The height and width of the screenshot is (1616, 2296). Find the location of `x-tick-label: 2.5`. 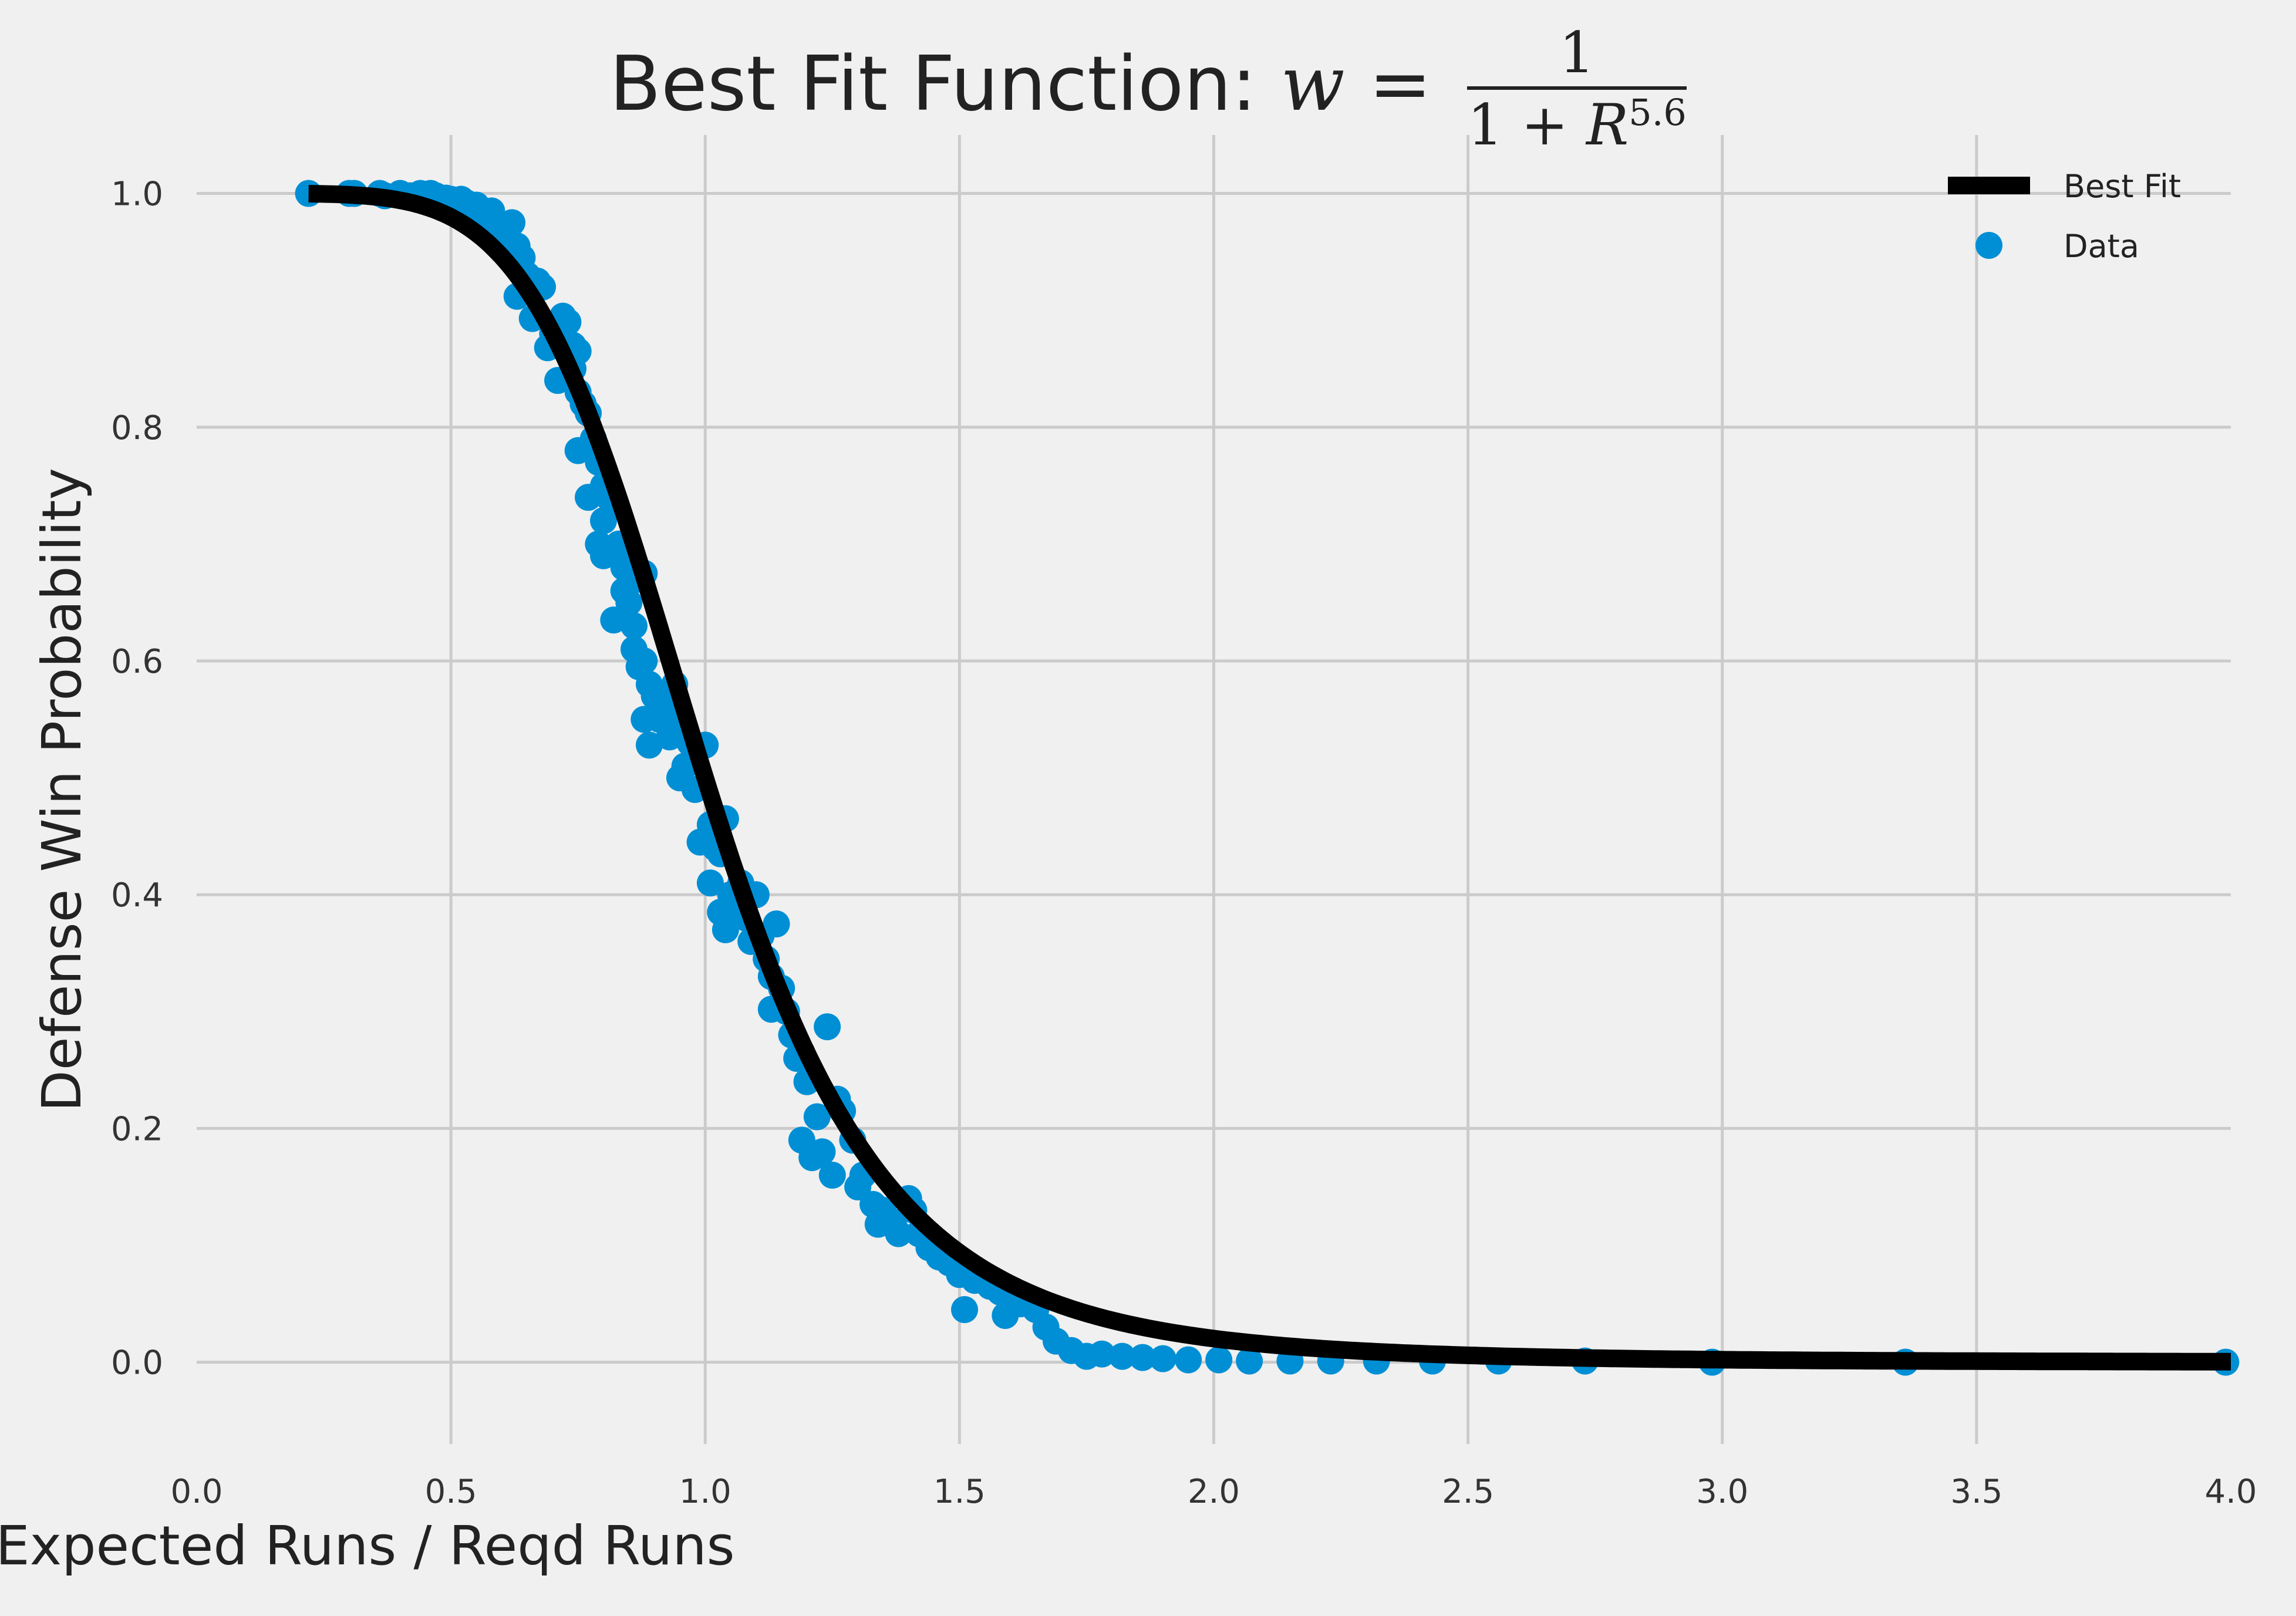

x-tick-label: 2.5 is located at coordinates (1468, 1492).